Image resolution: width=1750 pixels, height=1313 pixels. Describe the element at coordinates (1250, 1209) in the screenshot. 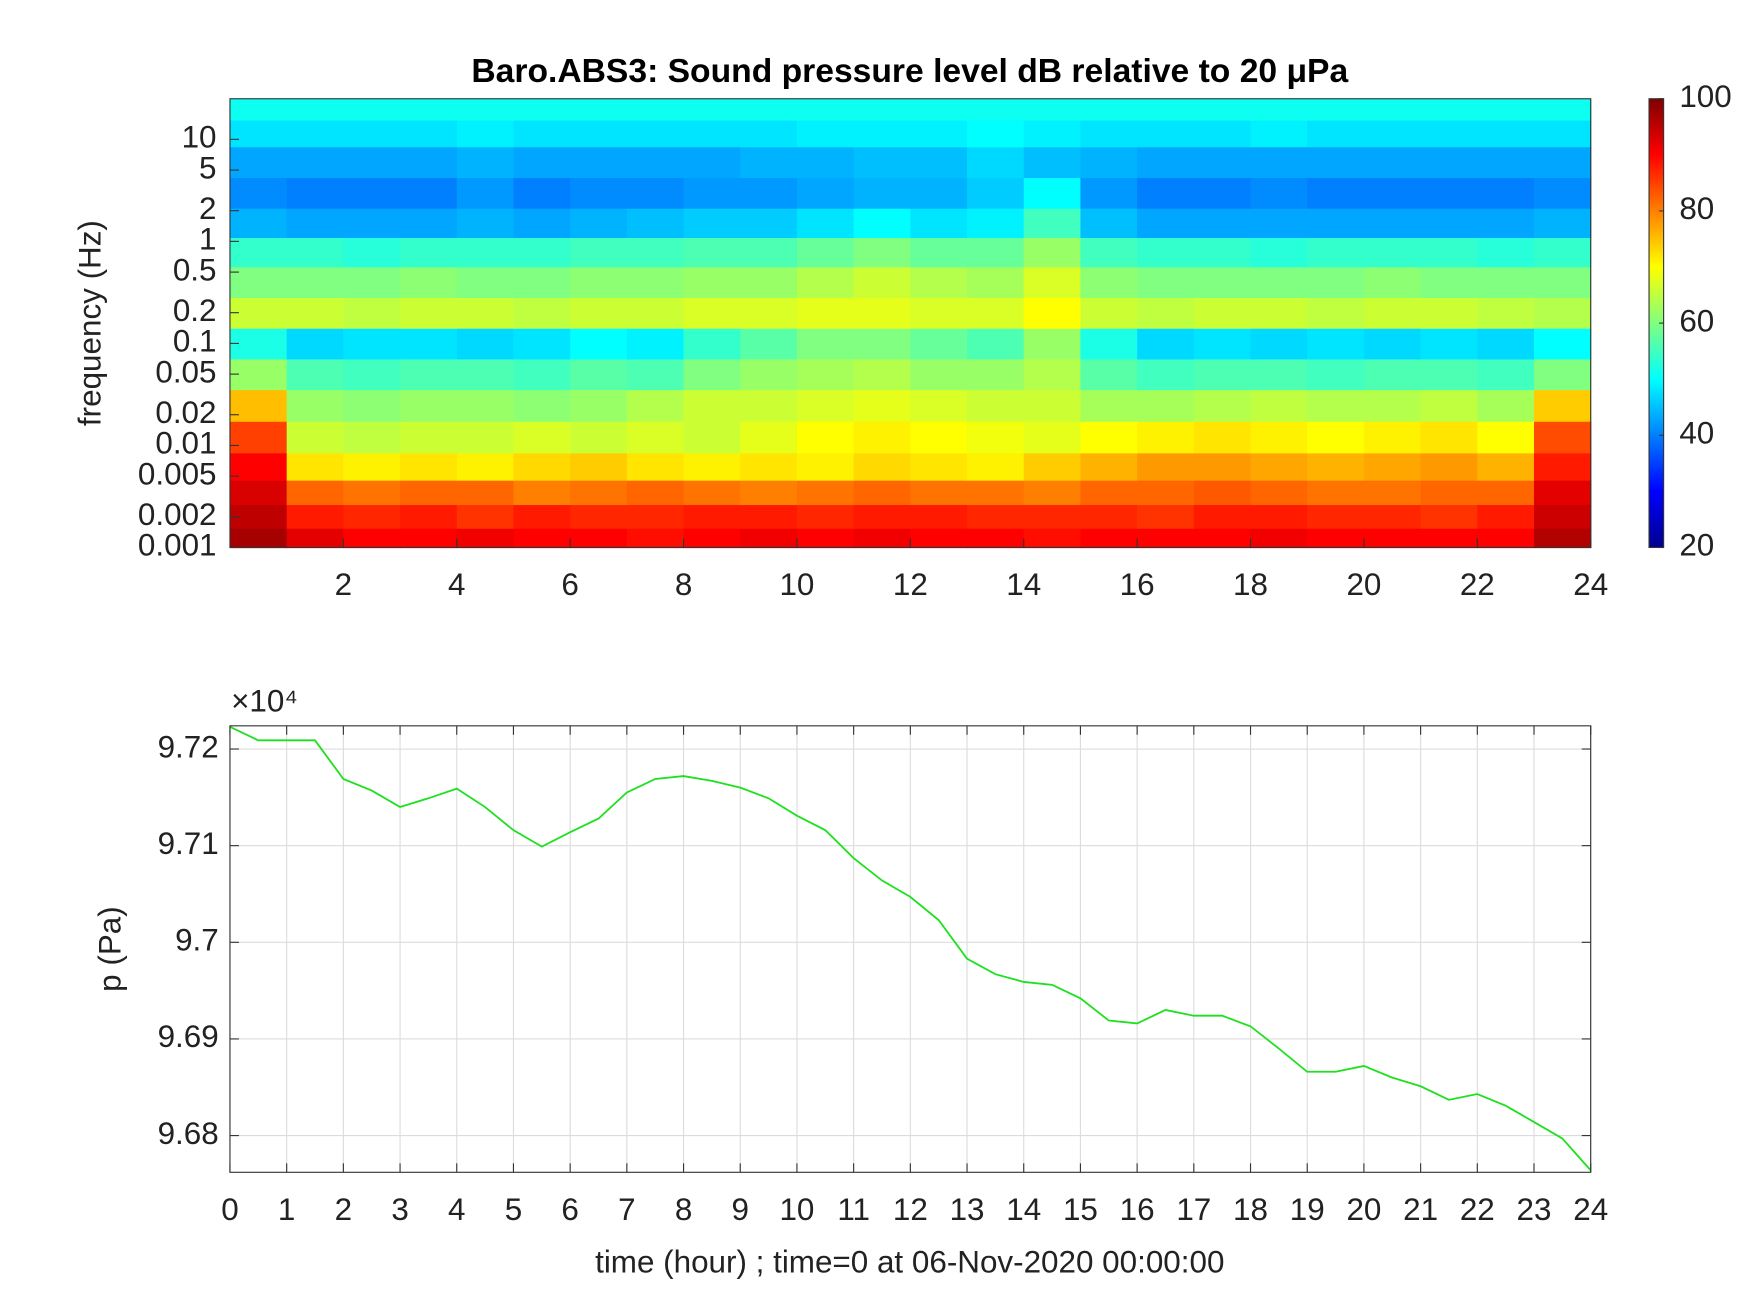

I see `x-tick-label: 18` at that location.